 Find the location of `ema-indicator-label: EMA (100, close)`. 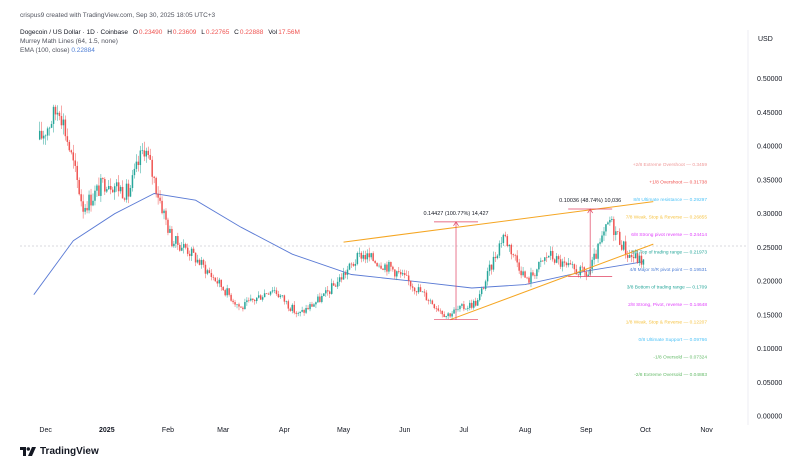

ema-indicator-label: EMA (100, close) is located at coordinates (45, 50).